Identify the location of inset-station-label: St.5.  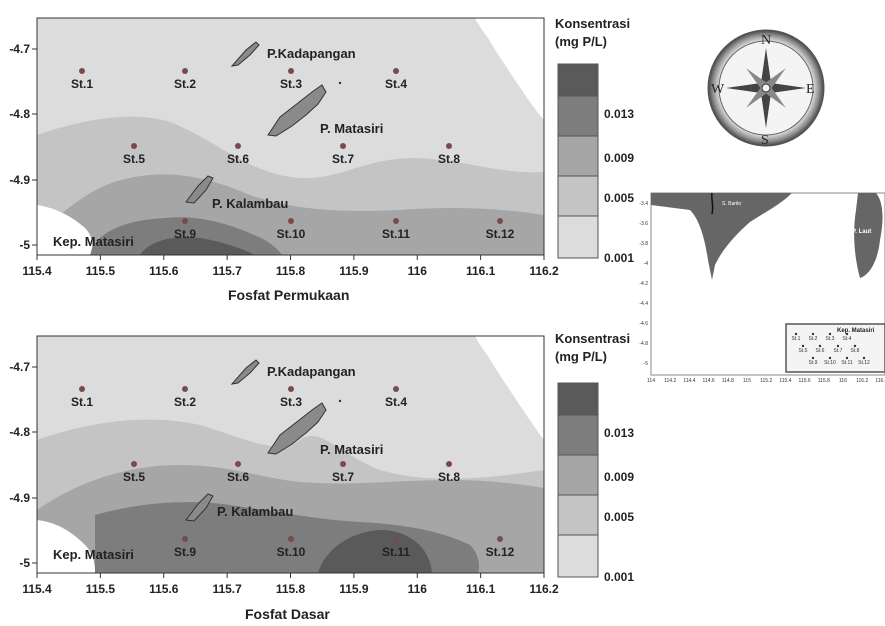
(803, 351).